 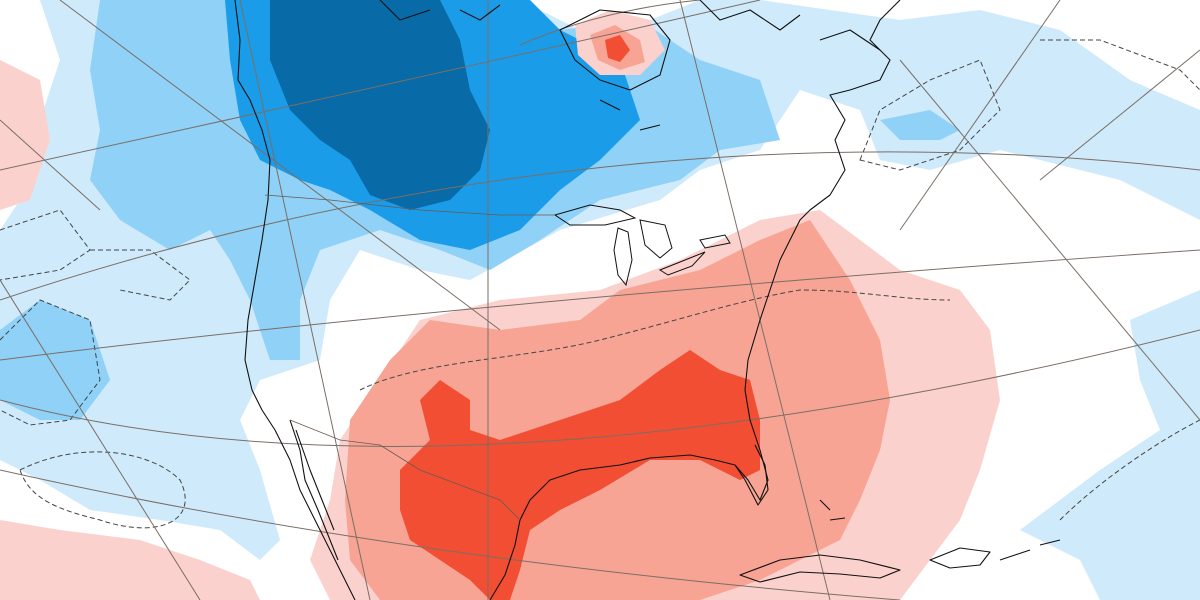 I want to click on warm-anomaly-light-southwest, so click(x=130, y=560).